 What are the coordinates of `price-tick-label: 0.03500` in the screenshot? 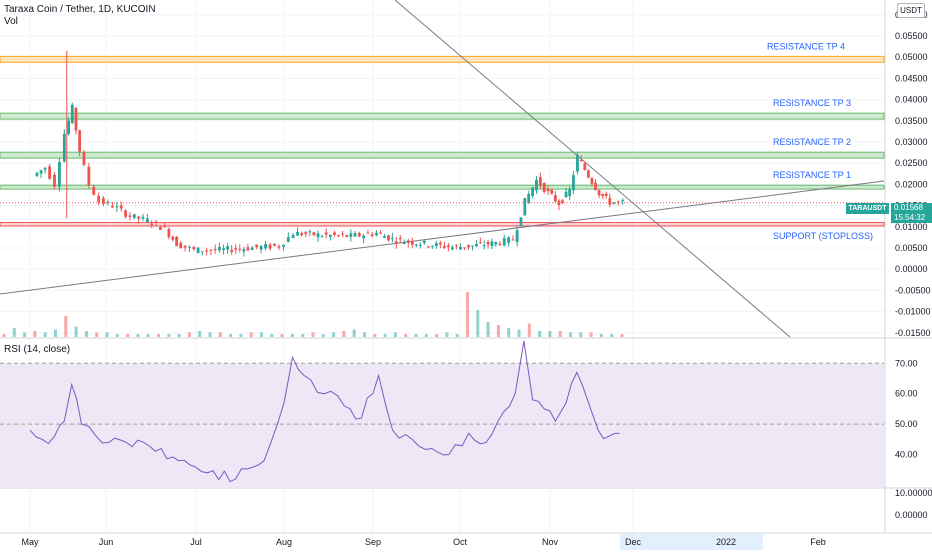 It's located at (911, 121).